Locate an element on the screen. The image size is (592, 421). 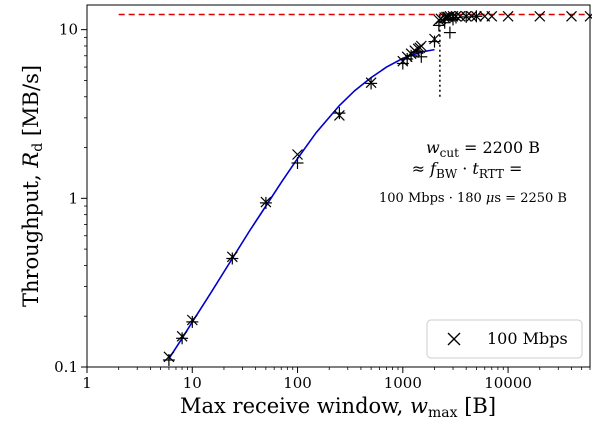
y-tick-label: 0.1 is located at coordinates (66, 367).